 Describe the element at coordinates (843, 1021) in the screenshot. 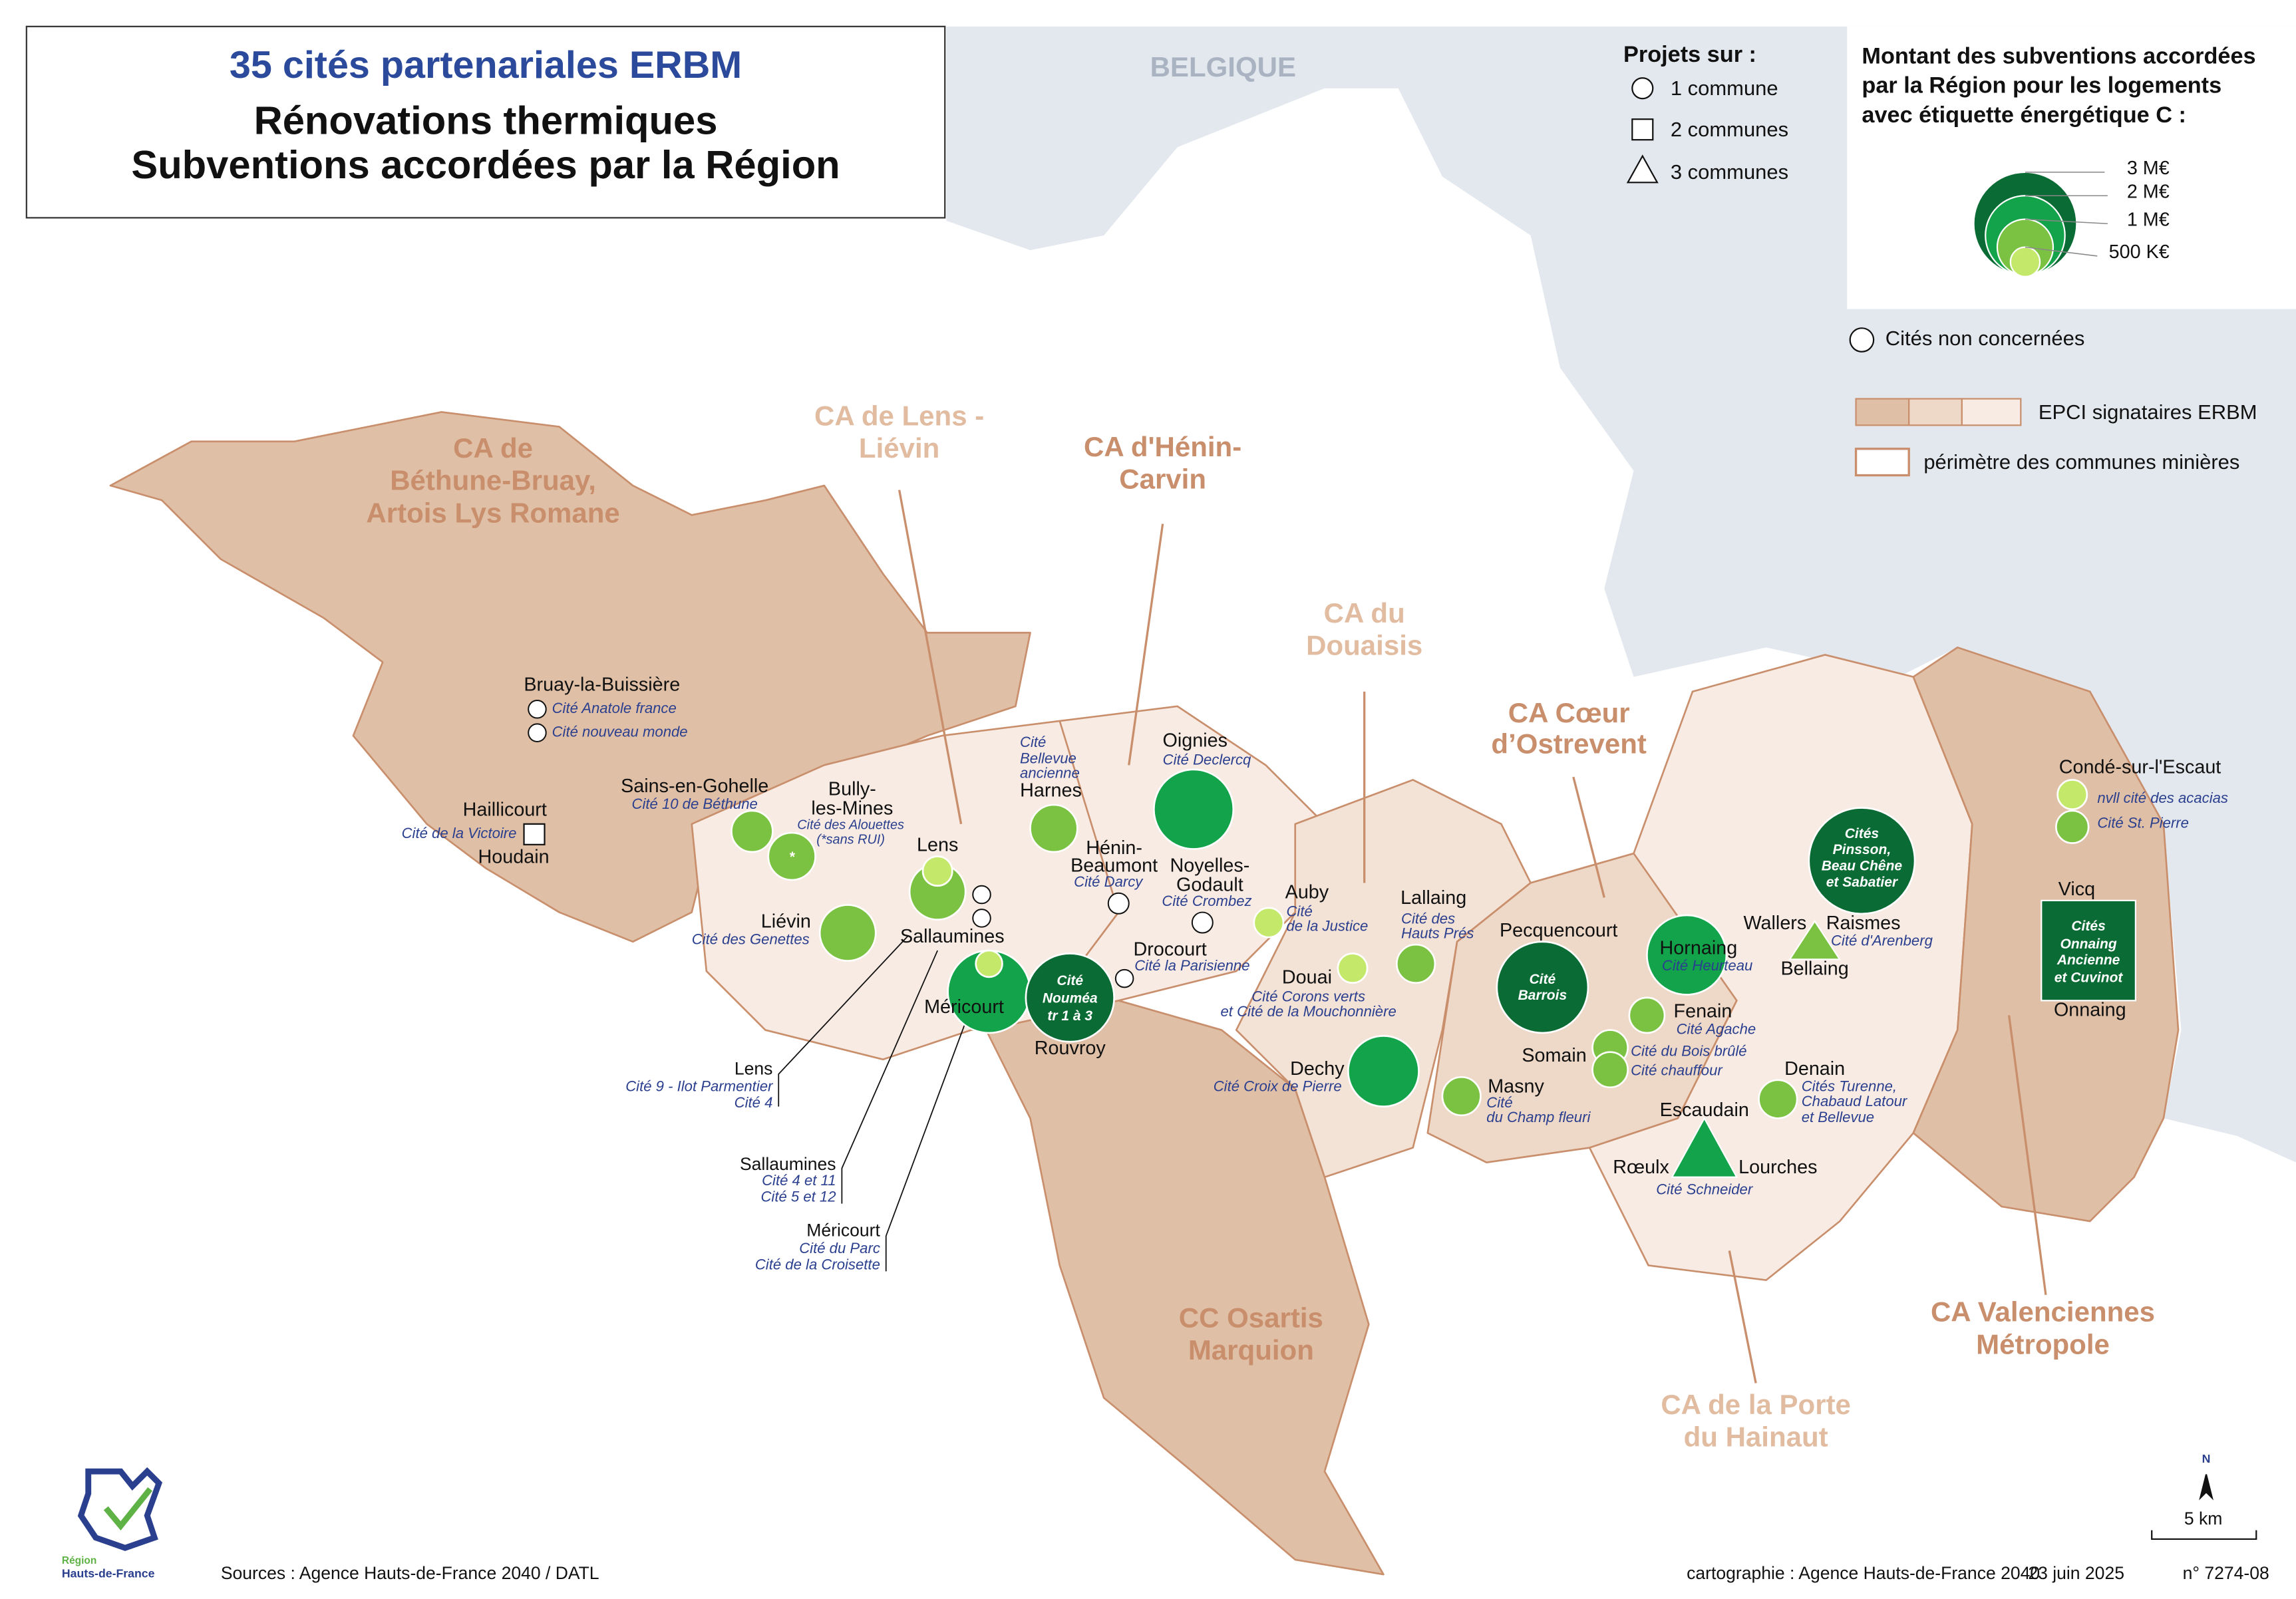

I see `callout` at that location.